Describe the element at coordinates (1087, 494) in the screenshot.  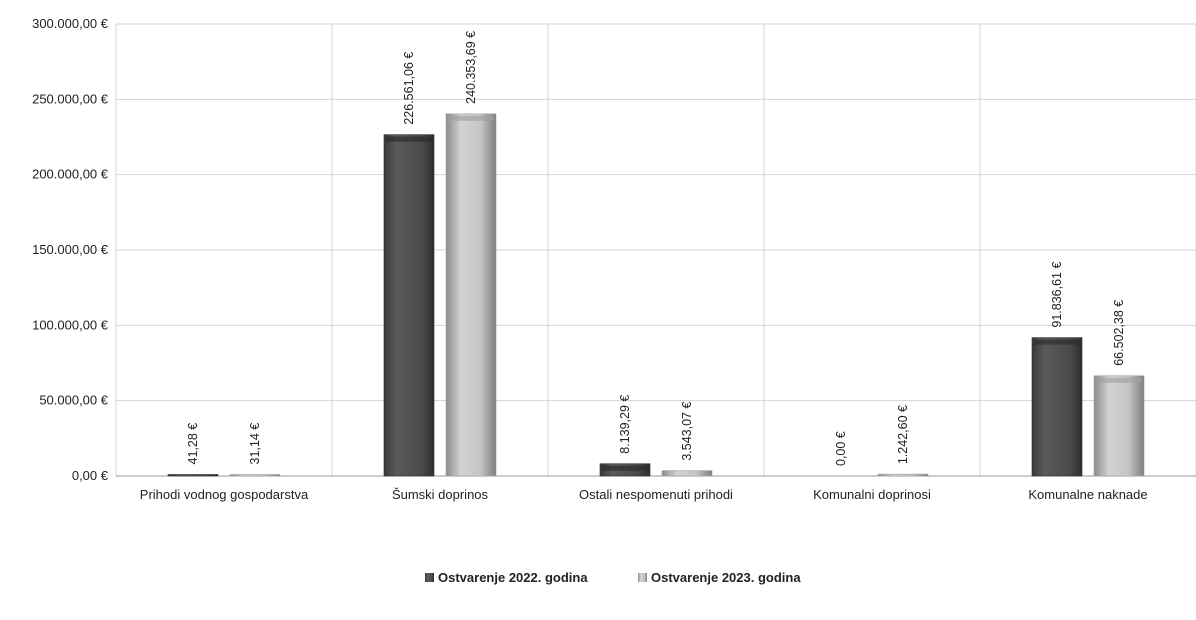
I see `category-label: Komunalne naknade` at that location.